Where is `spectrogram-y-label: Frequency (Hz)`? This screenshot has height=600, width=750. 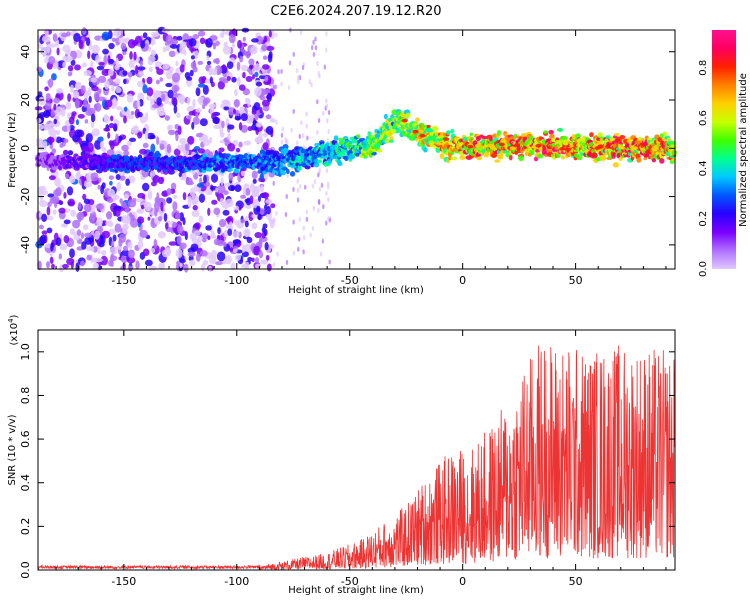 spectrogram-y-label: Frequency (Hz) is located at coordinates (12, 150).